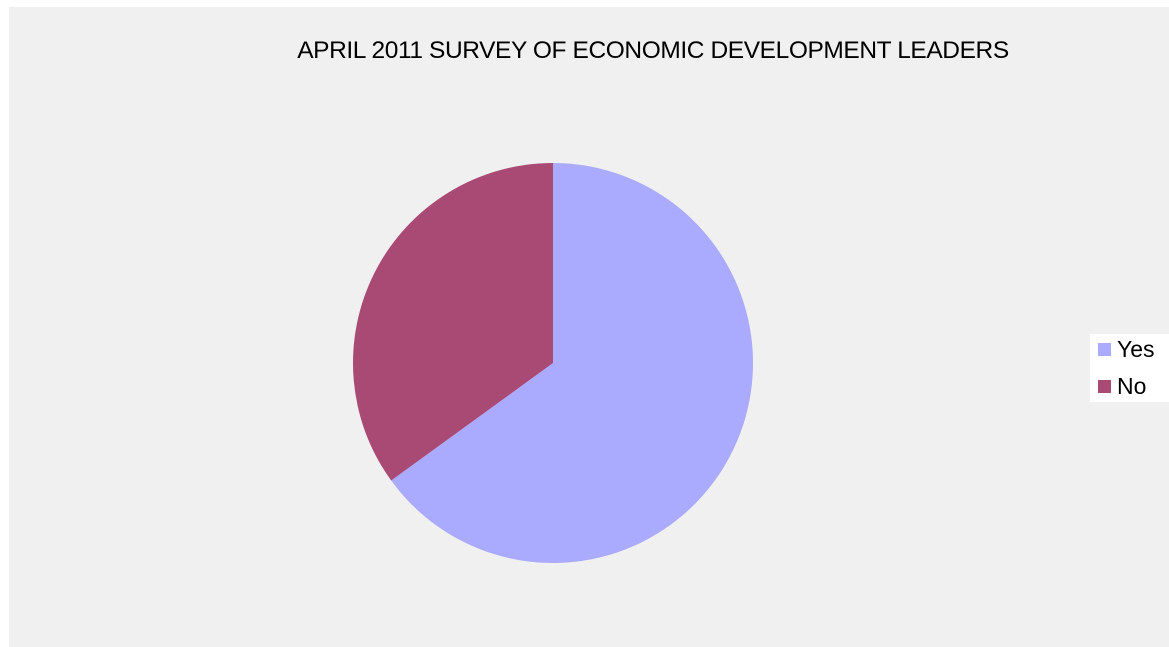 The image size is (1169, 647). What do you see at coordinates (1129, 368) in the screenshot?
I see `legend: Yes No` at bounding box center [1129, 368].